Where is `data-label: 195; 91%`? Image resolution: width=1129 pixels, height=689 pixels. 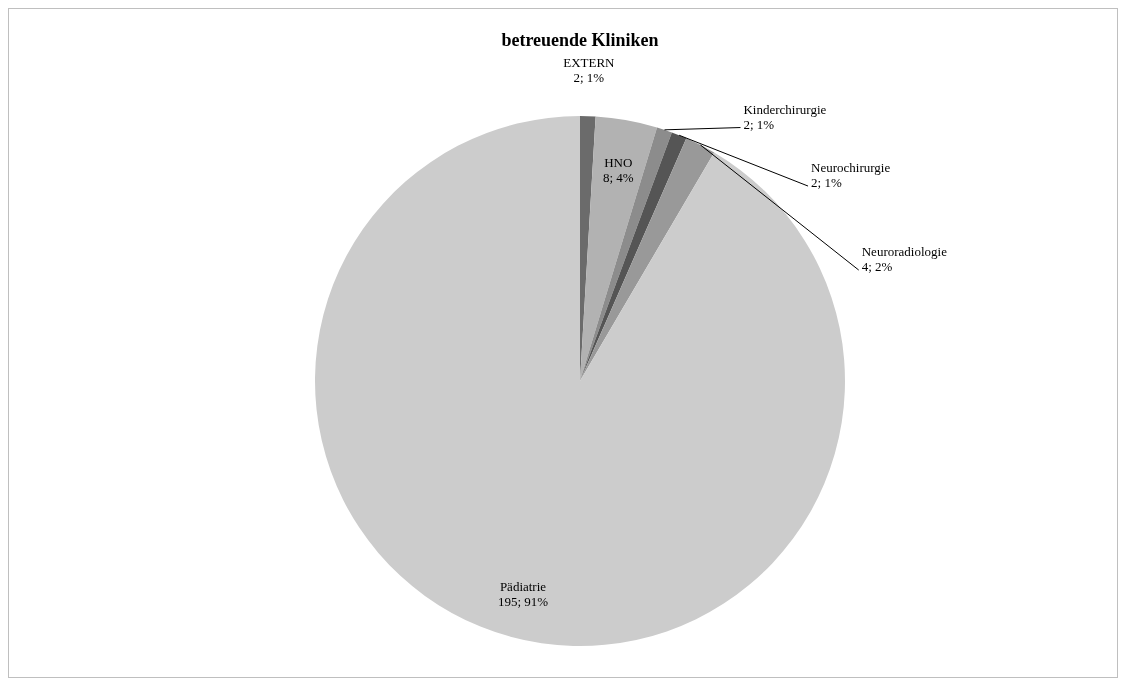
data-label: 195; 91% is located at coordinates (523, 601).